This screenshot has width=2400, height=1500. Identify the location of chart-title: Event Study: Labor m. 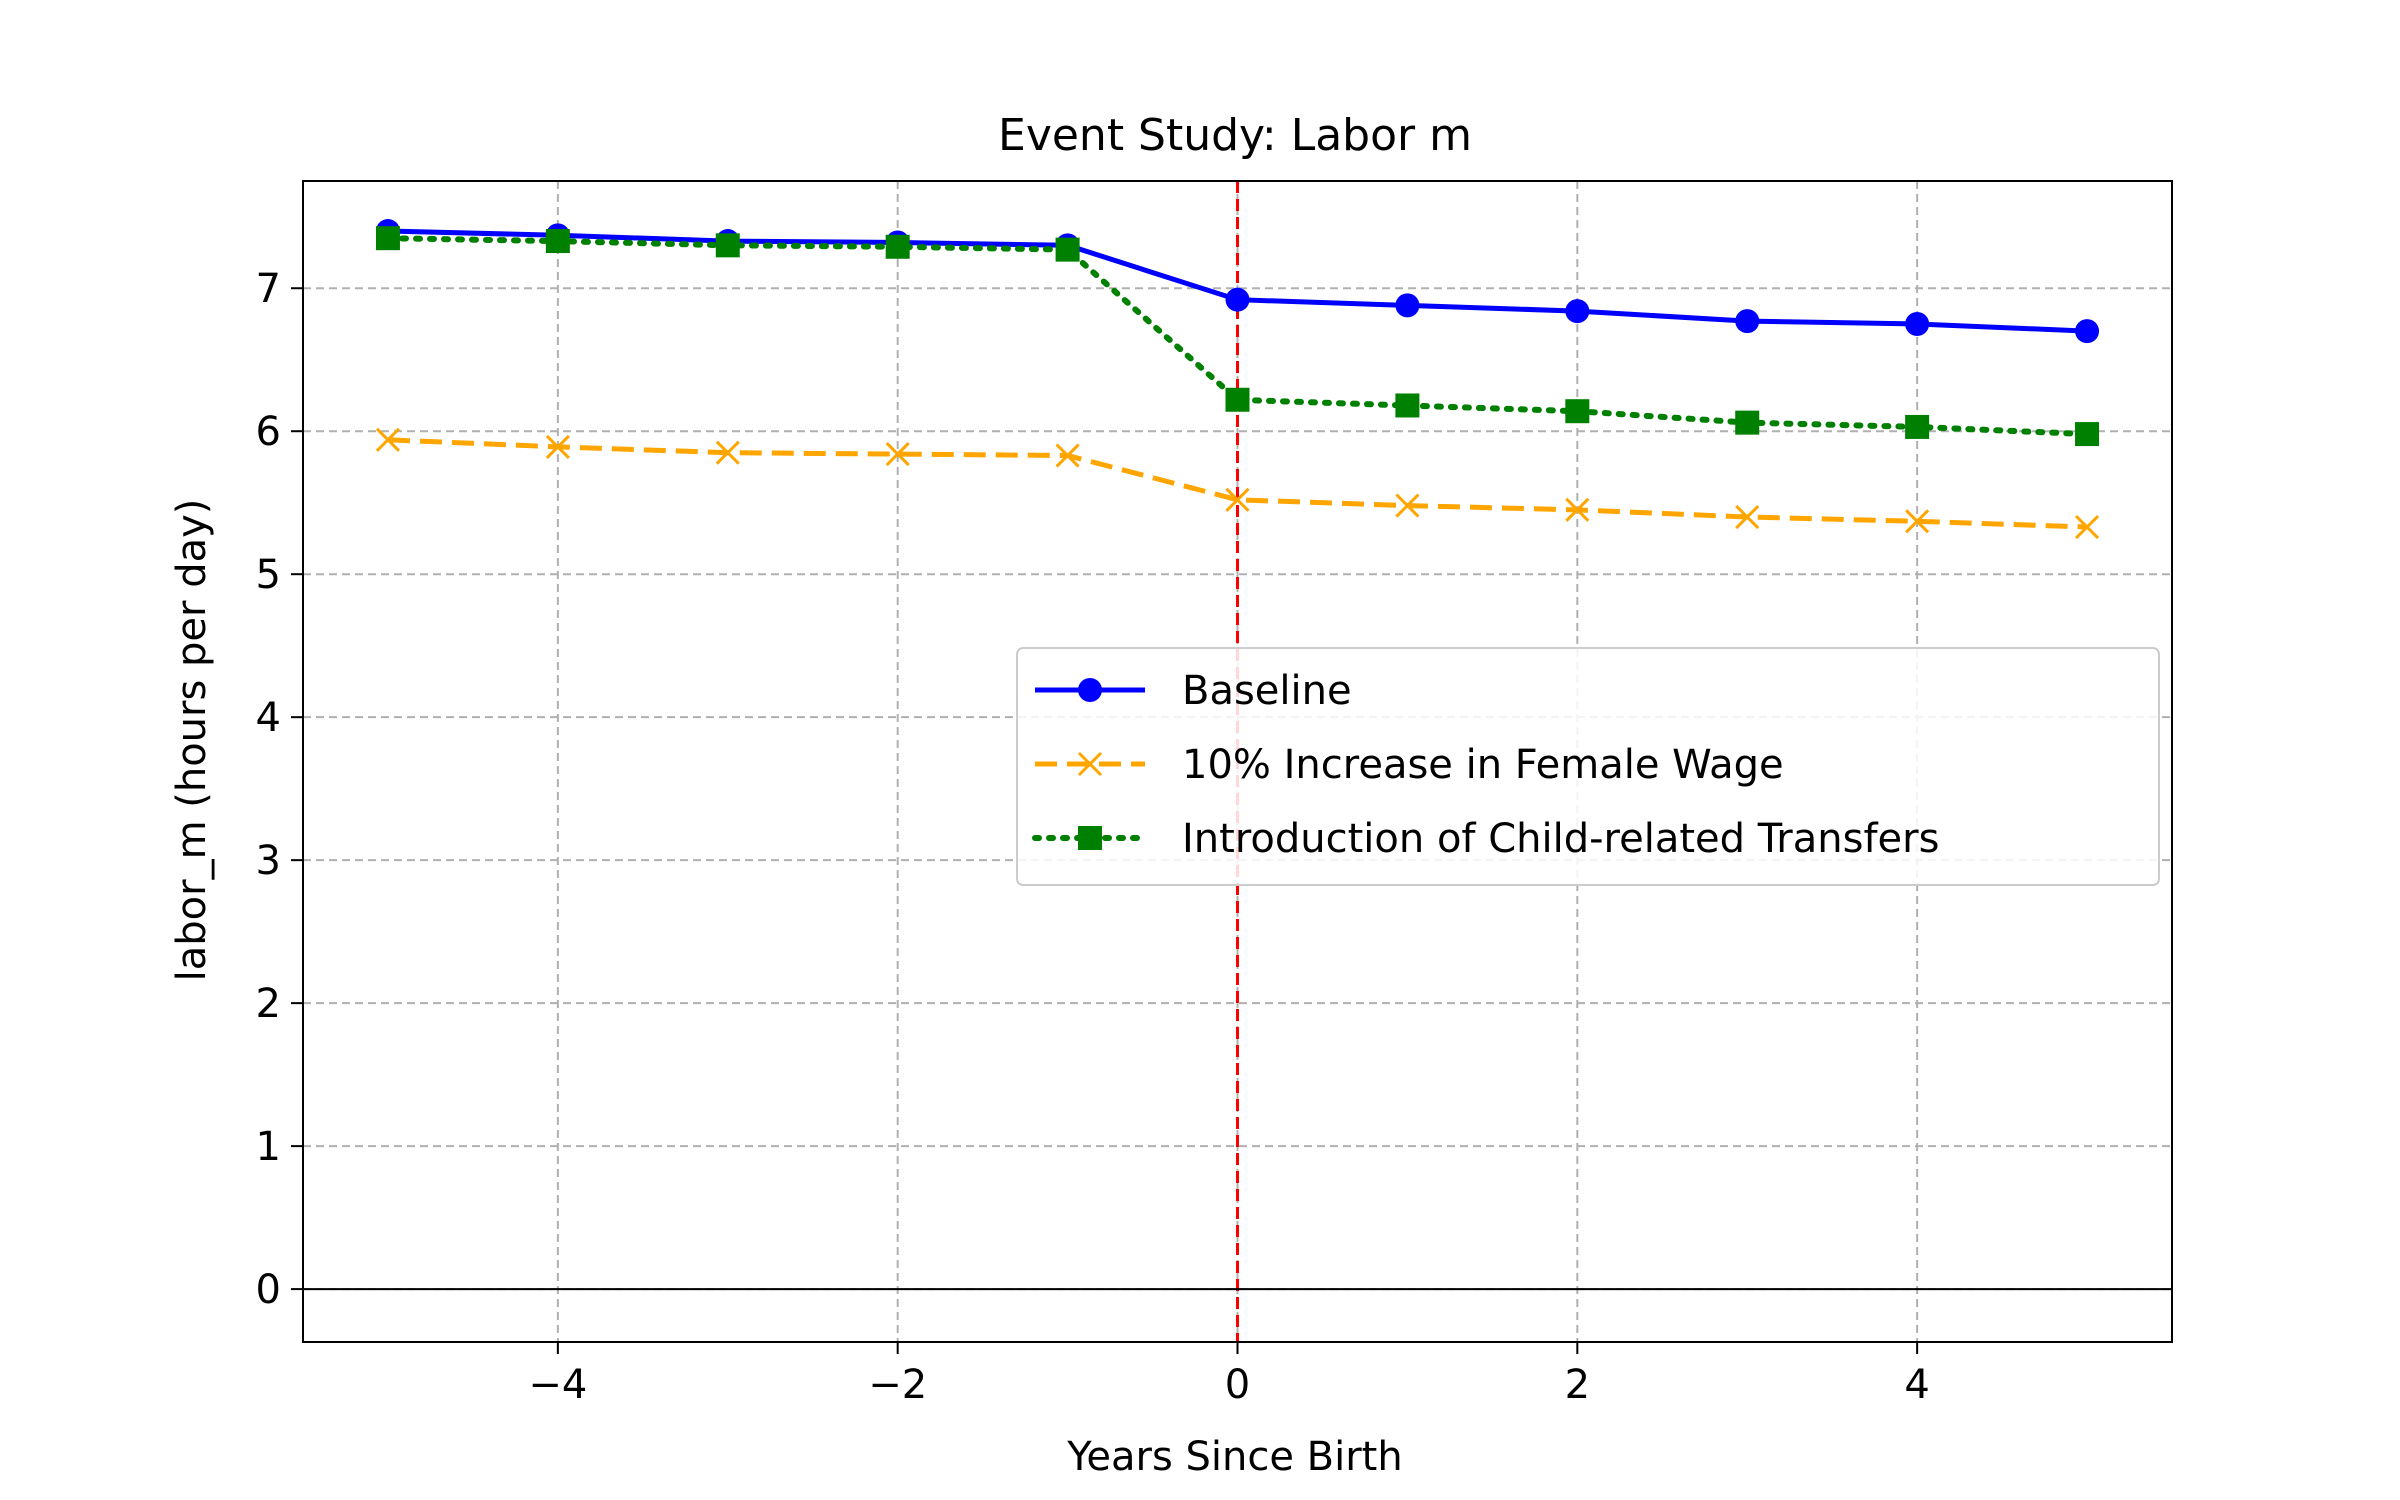
(1235, 135).